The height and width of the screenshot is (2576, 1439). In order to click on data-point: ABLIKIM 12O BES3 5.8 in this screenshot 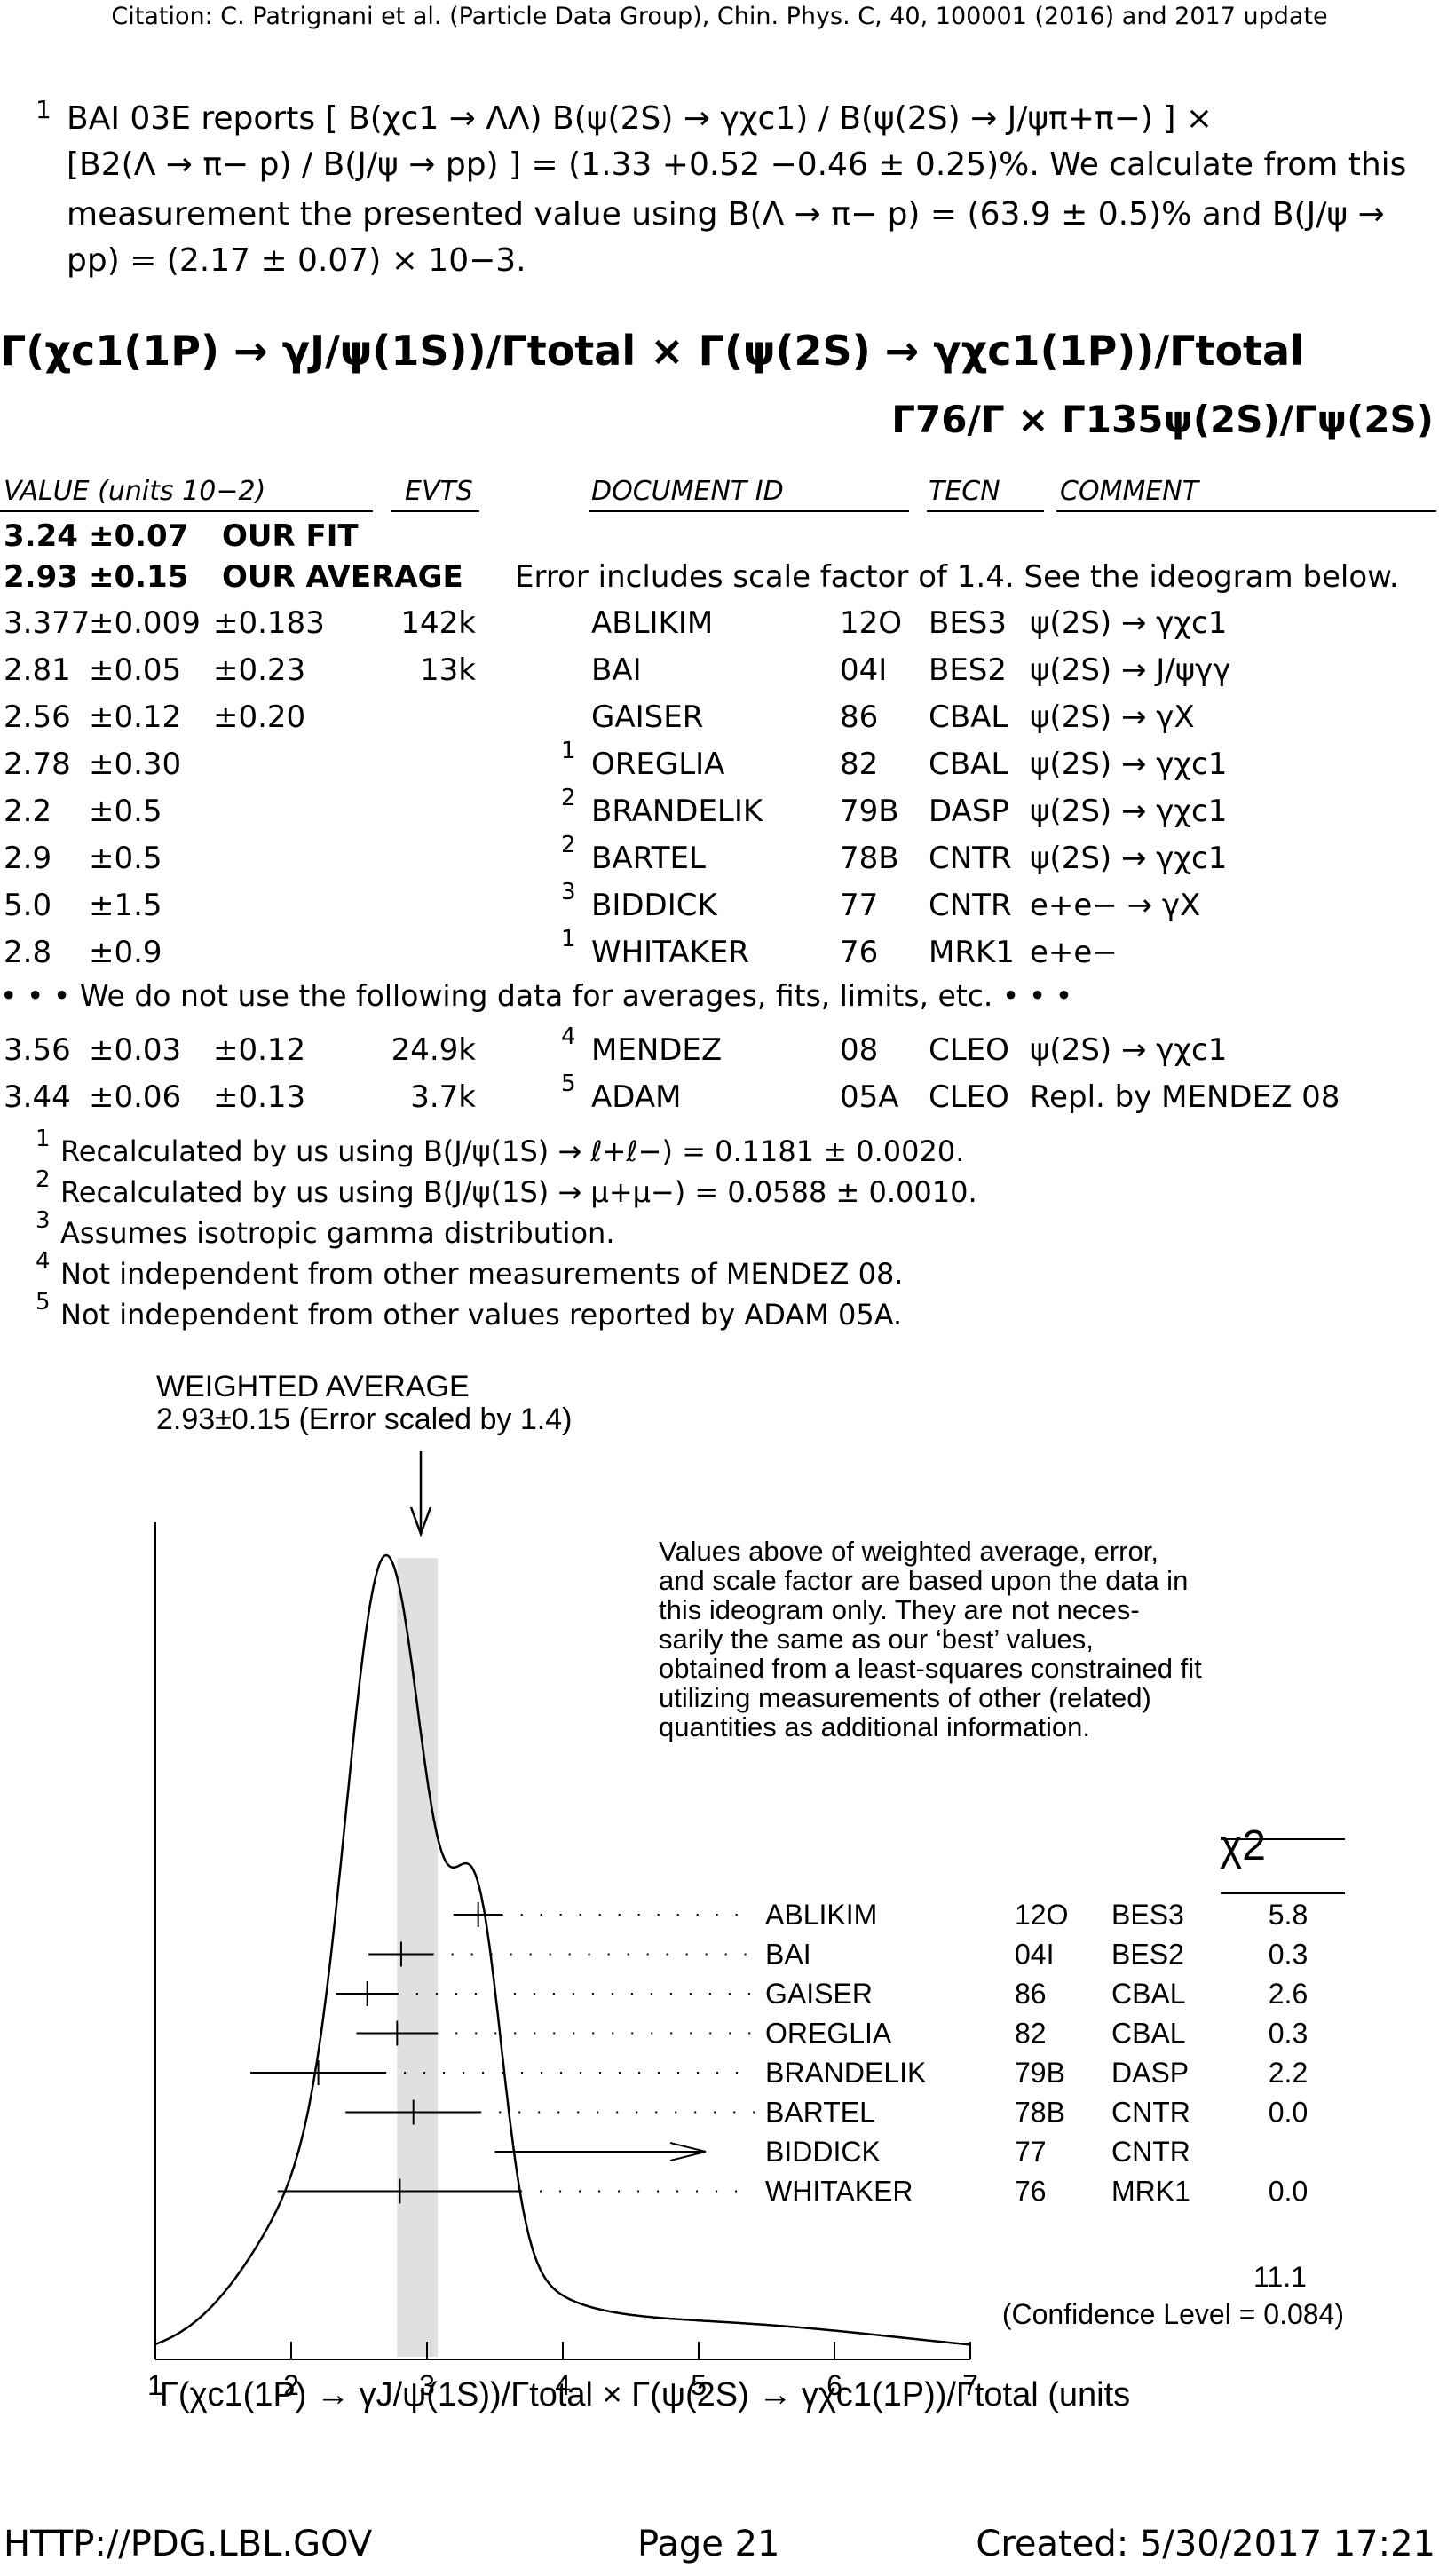, I will do `click(880, 1915)`.